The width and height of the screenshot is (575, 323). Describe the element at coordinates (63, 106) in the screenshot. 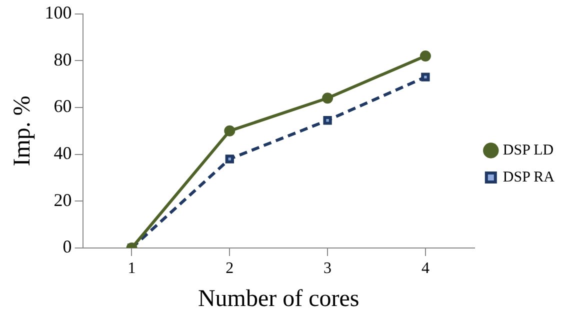

I see `y-tick-label: 60` at that location.